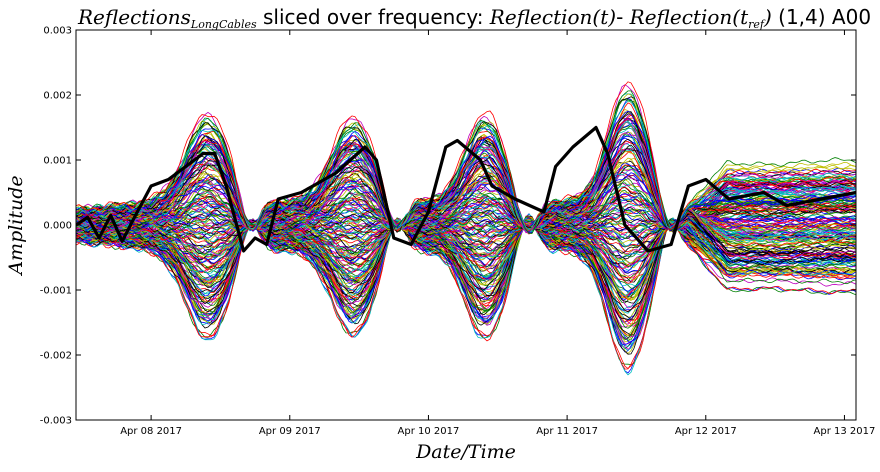 This screenshot has height=472, width=880. I want to click on x-axis-label: Date/Time, so click(465, 452).